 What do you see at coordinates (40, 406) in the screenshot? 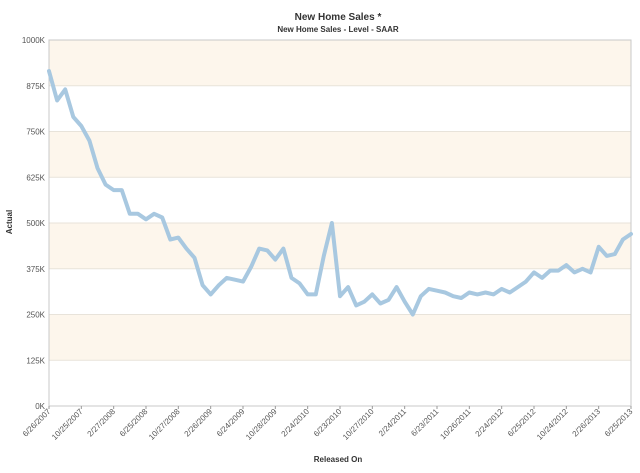
I see `y-tick-label: 0K` at bounding box center [40, 406].